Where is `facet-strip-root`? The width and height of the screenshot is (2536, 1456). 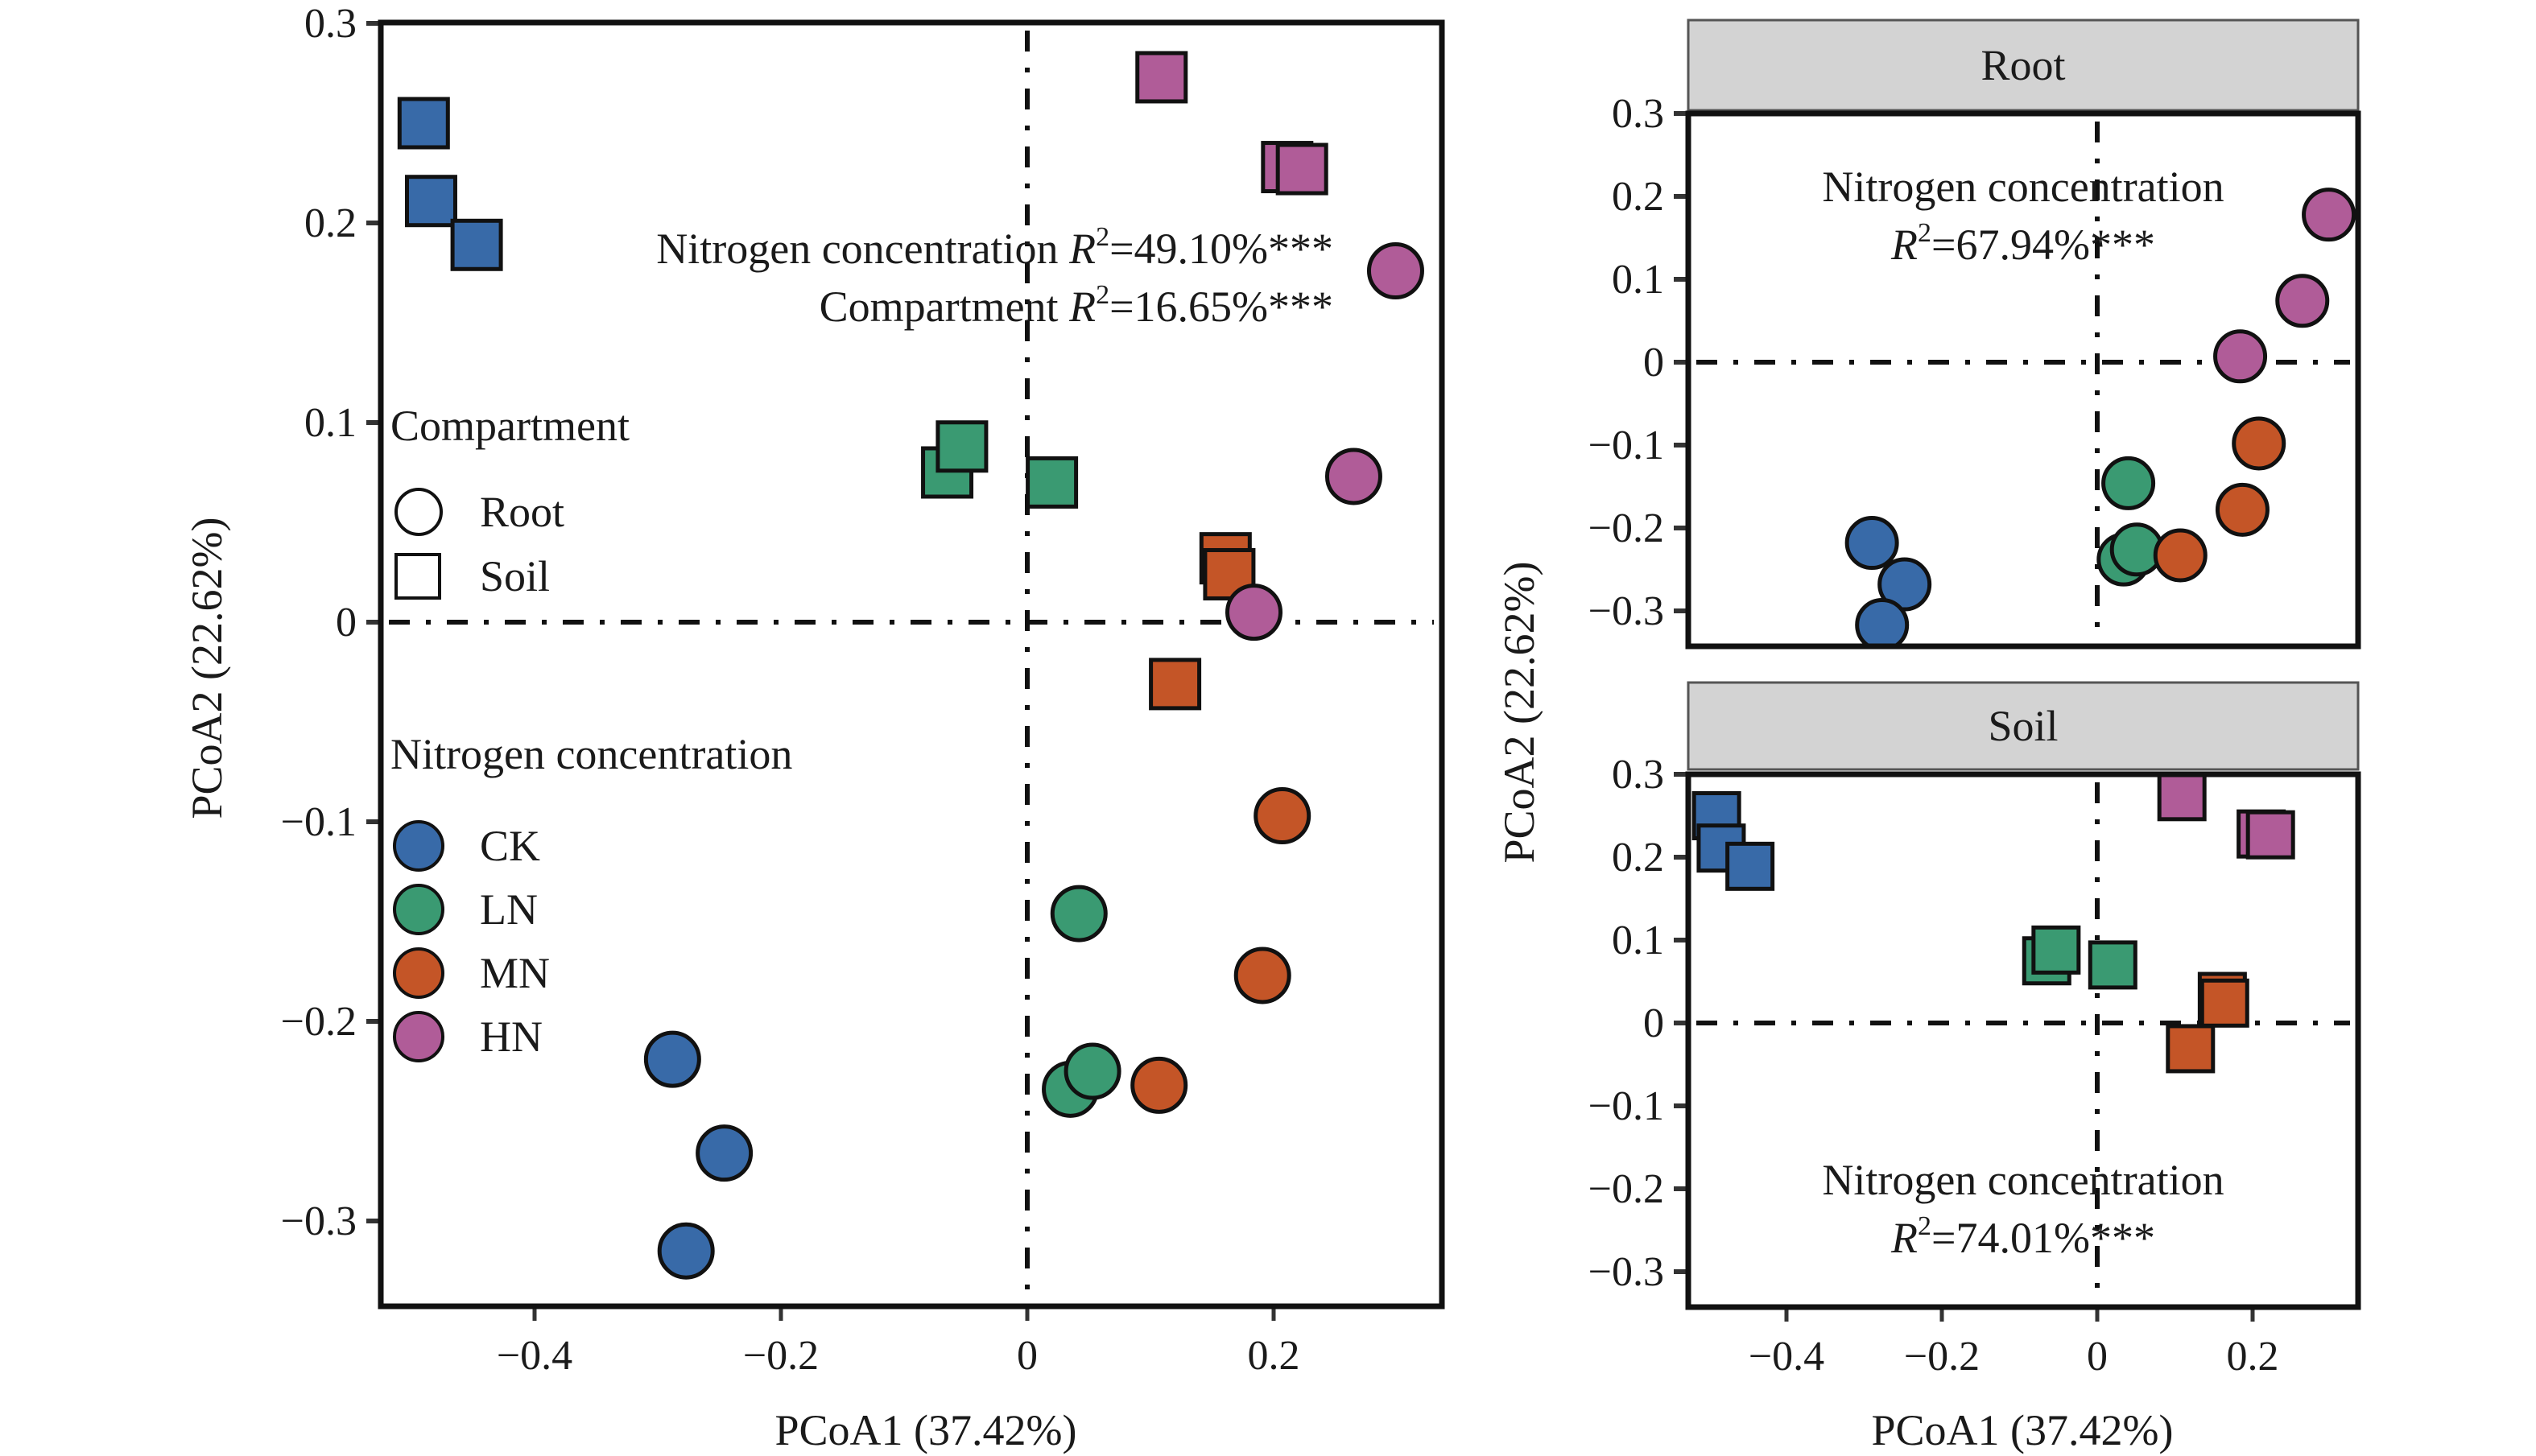
facet-strip-root is located at coordinates (2023, 65).